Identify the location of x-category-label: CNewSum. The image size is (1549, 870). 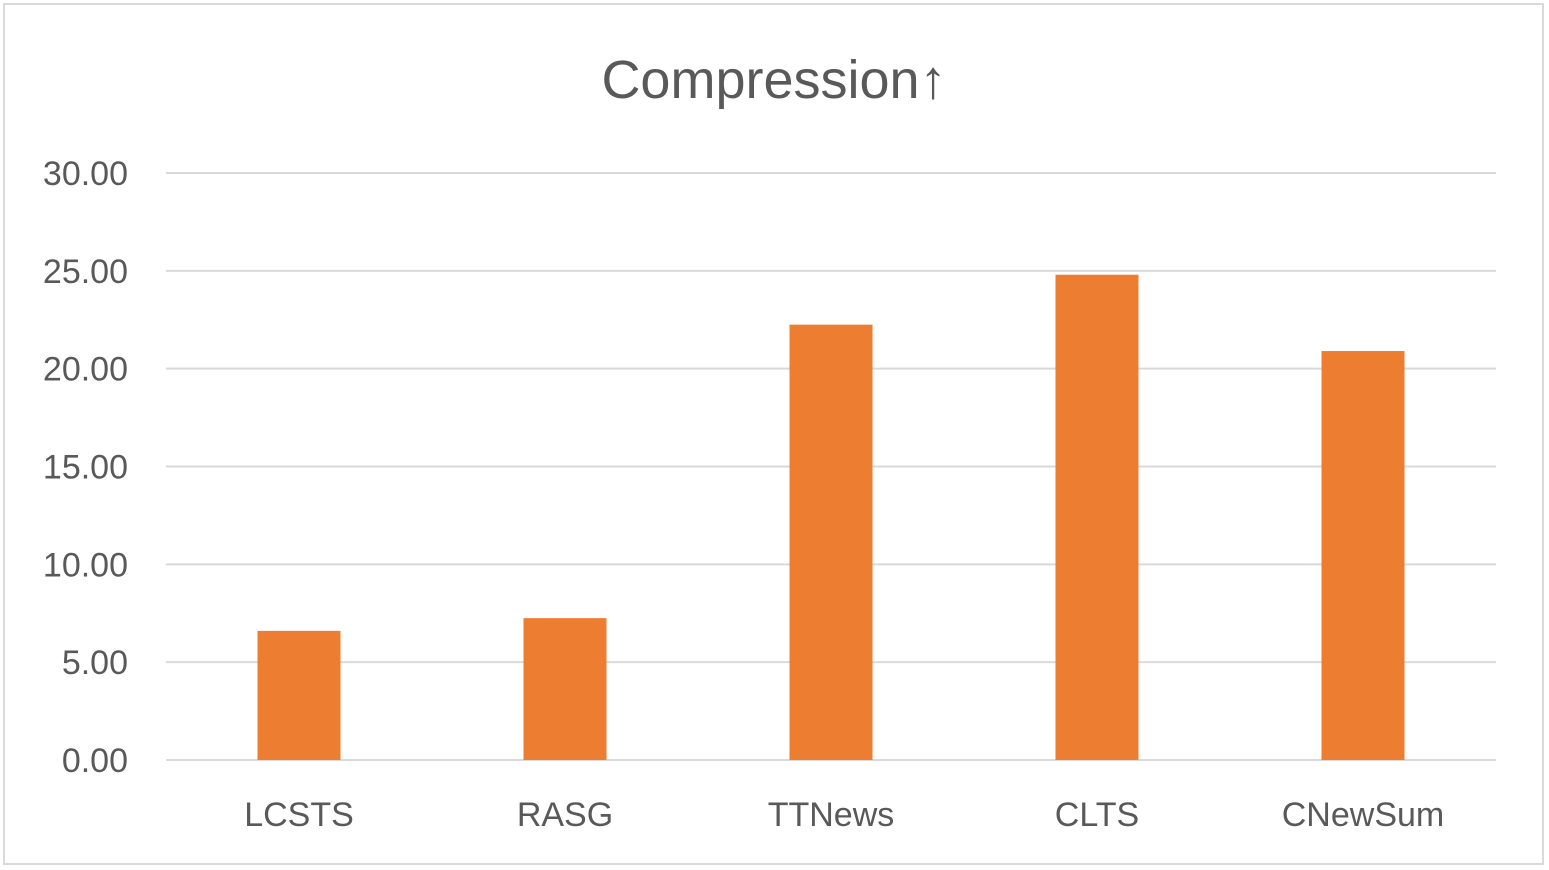
(1363, 815).